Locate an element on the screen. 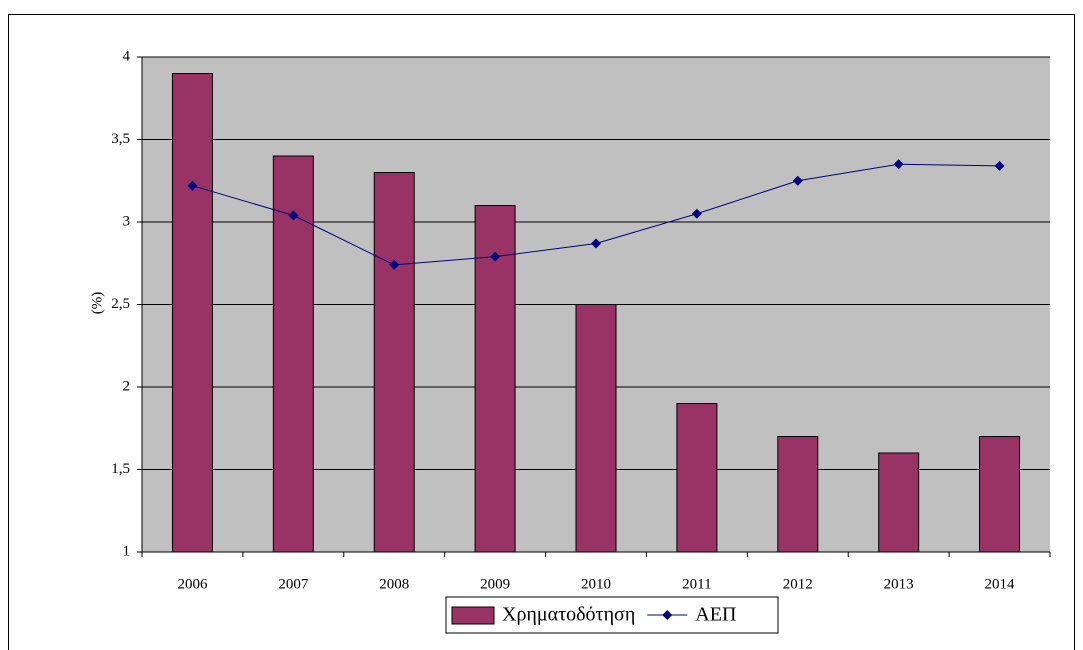 This screenshot has height=650, width=1083. y-tick-label: 1,5 is located at coordinates (120, 469).